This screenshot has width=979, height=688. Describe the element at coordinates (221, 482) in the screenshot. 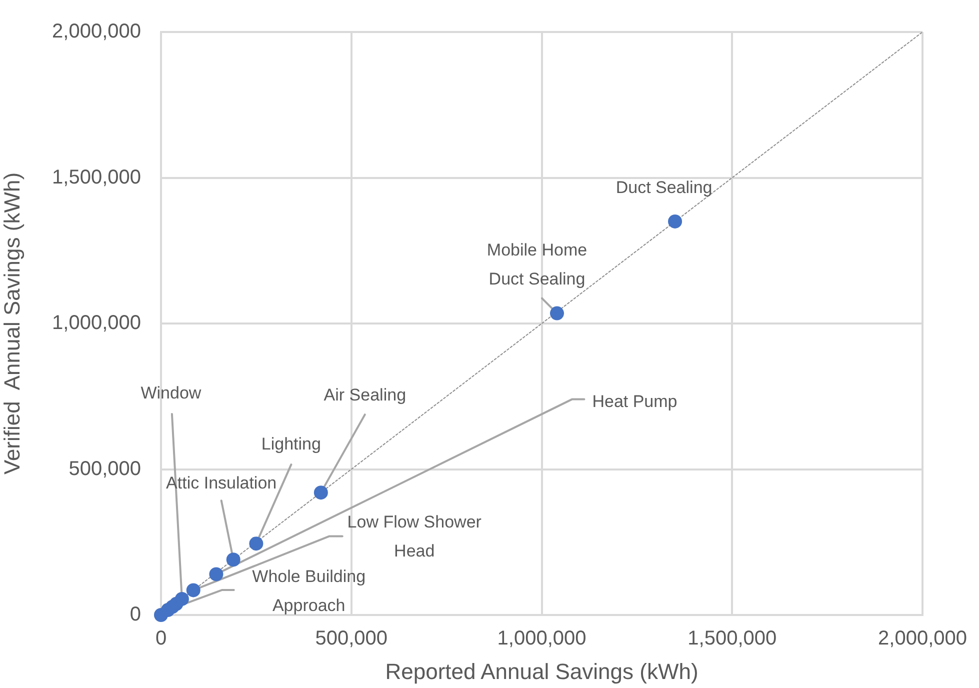

I see `annotation: Attic Insulation` at that location.